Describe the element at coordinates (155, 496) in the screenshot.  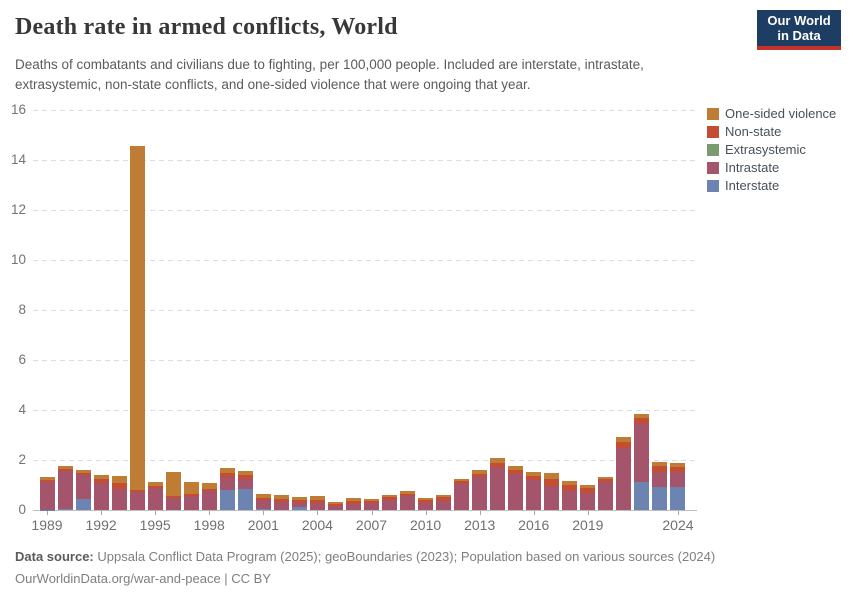
I see `bar-1995` at that location.